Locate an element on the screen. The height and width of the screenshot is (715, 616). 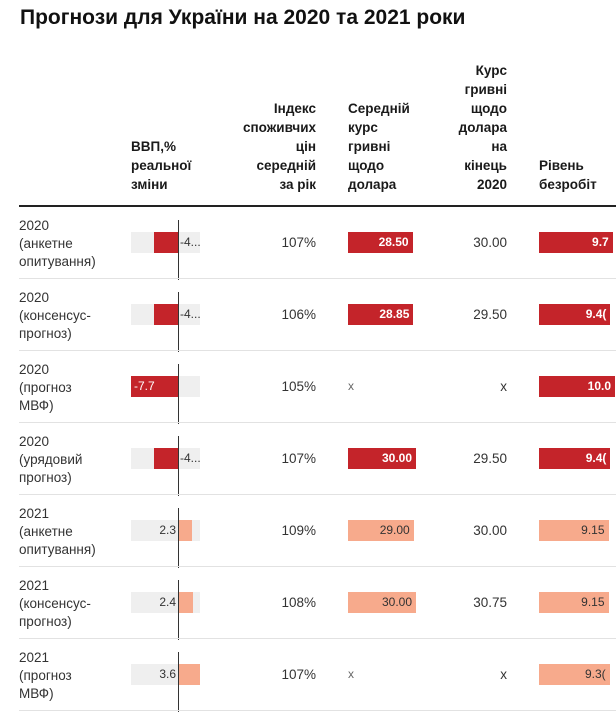
table-row: 2020 (прогноз МВФ) -7.7 105% x x 10.0 is located at coordinates (317, 387).